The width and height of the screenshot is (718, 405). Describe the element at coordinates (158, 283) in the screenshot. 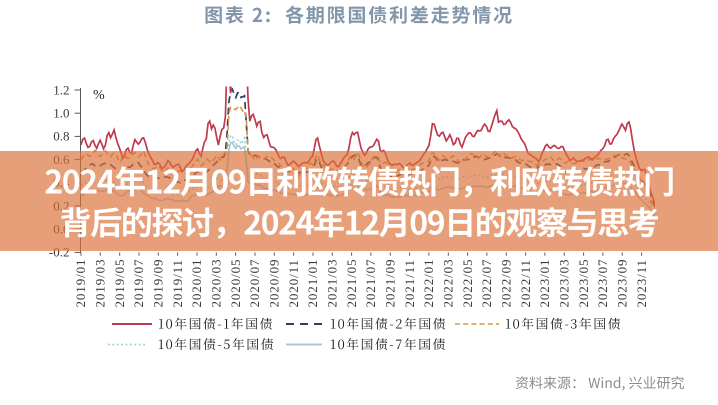

I see `svg-text: 2019/09` at that location.